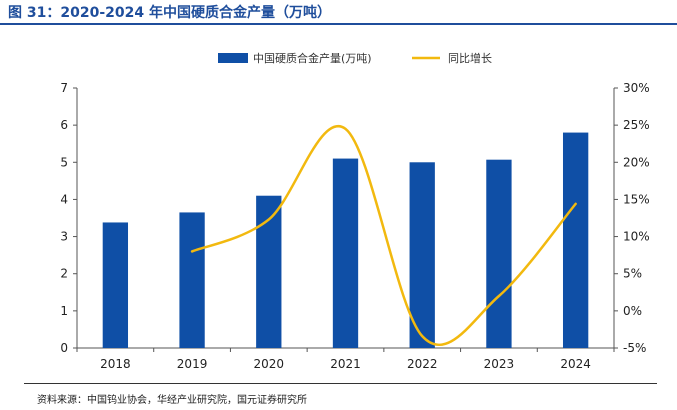 Image resolution: width=677 pixels, height=410 pixels. Describe the element at coordinates (64, 125) in the screenshot. I see `left-tick-label: 6` at that location.